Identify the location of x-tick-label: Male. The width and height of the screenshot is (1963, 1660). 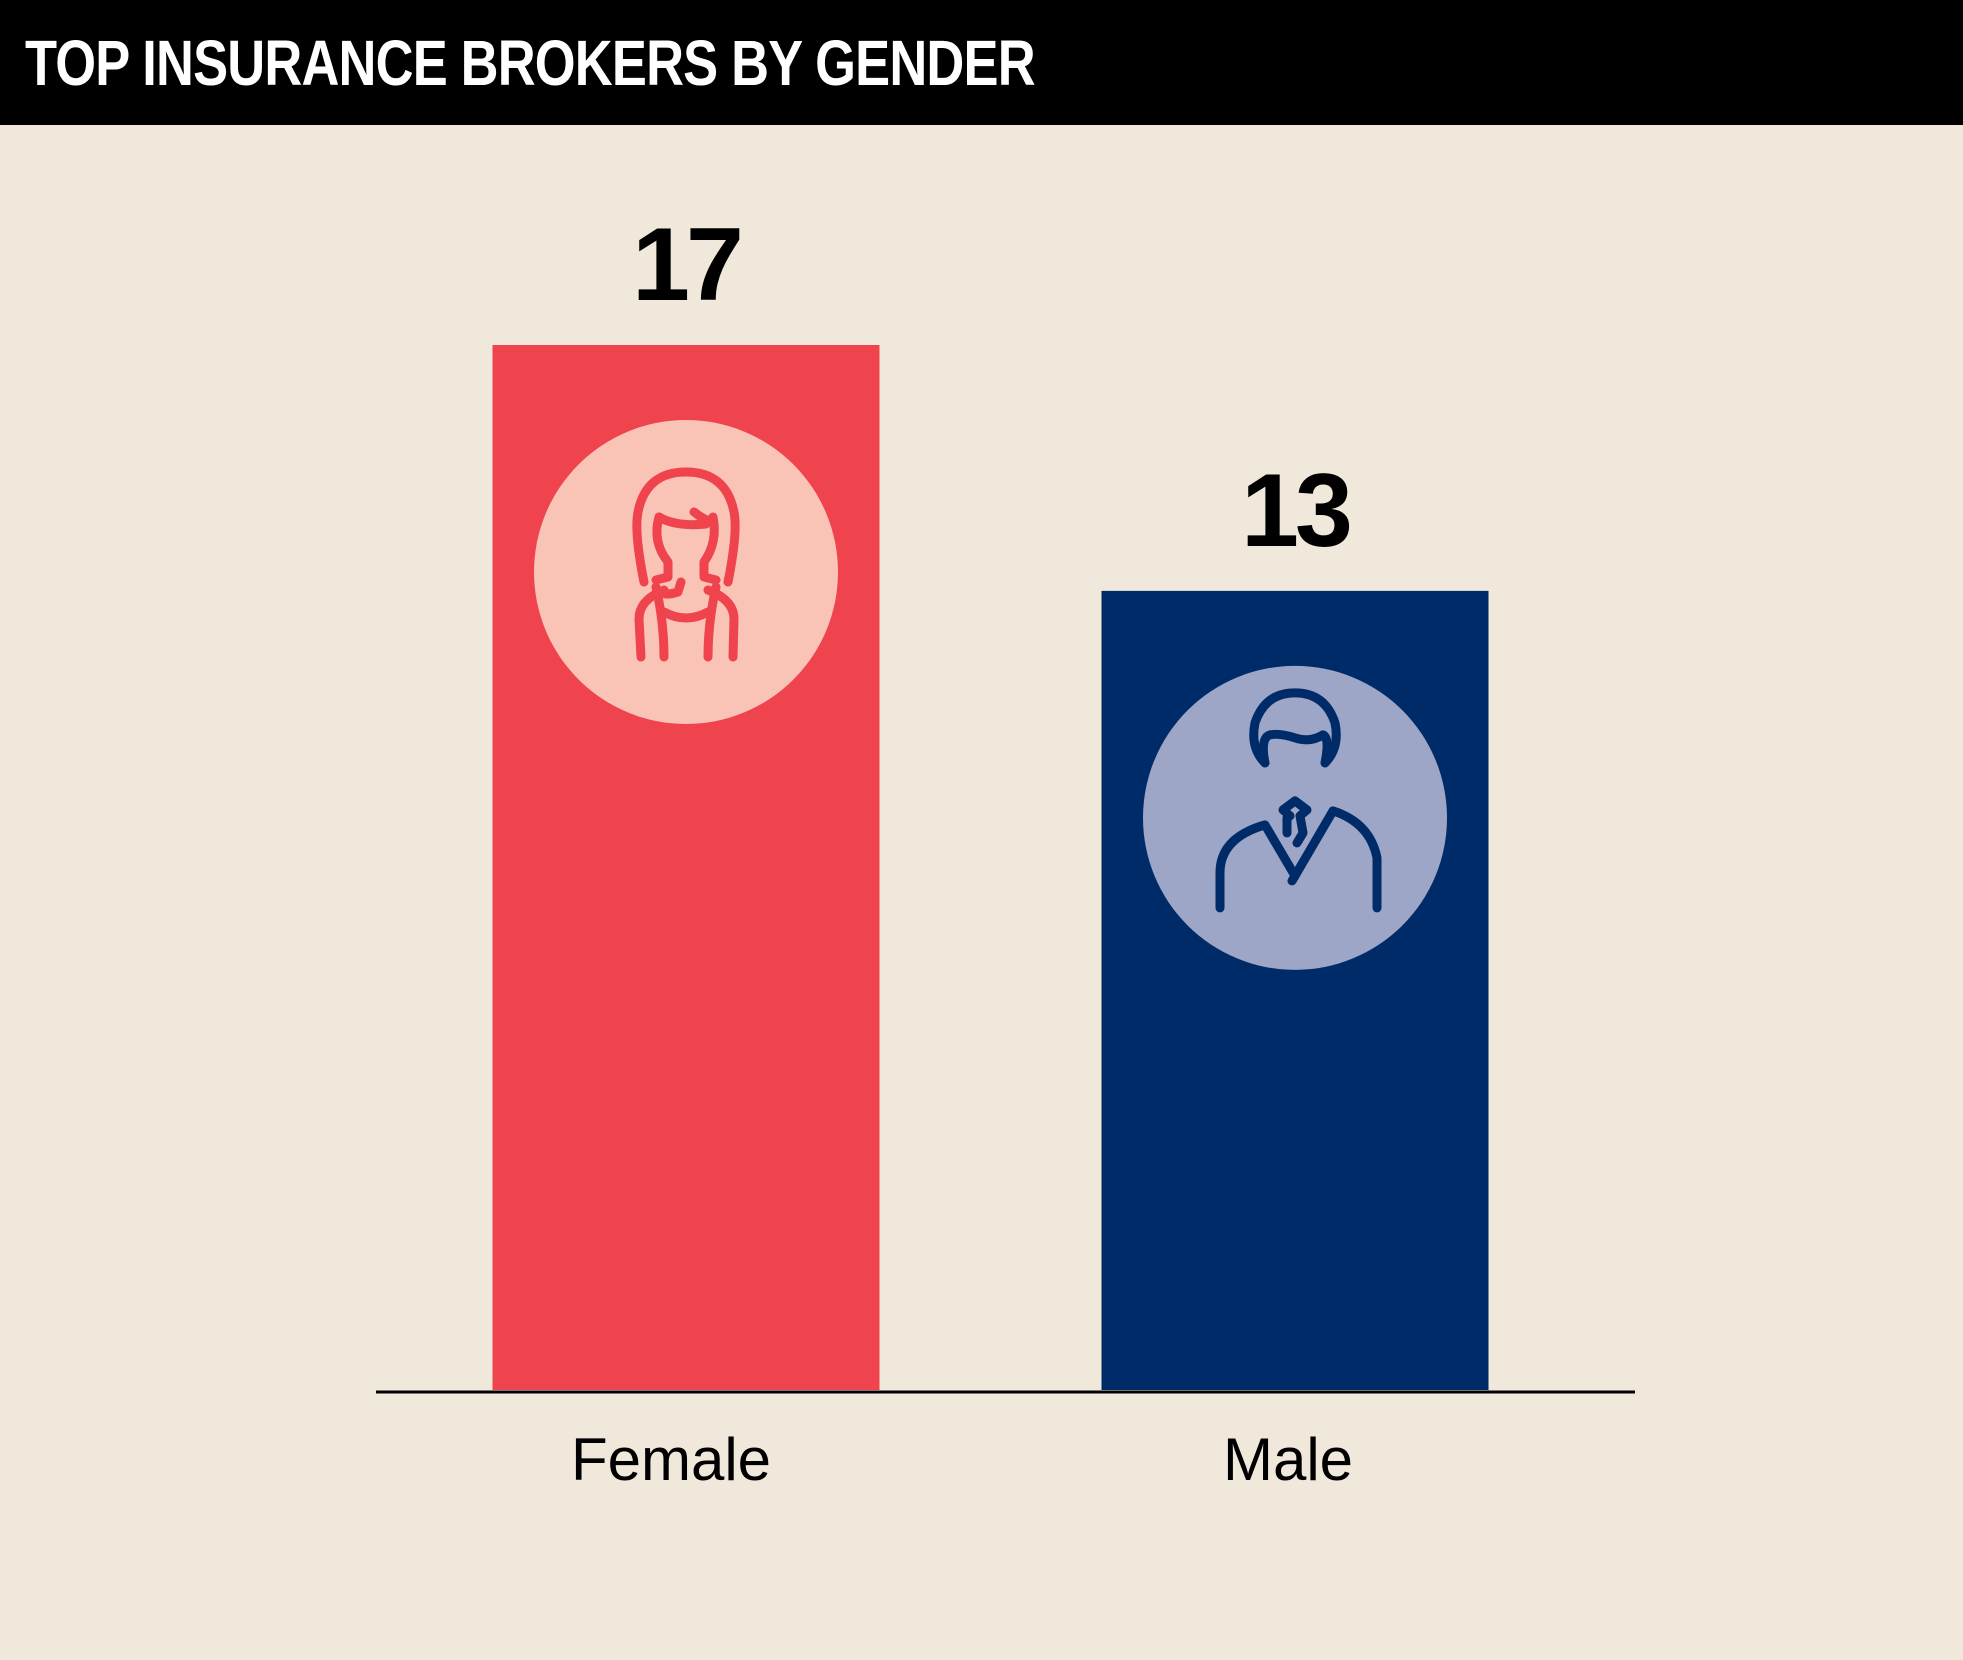
(1288, 1459).